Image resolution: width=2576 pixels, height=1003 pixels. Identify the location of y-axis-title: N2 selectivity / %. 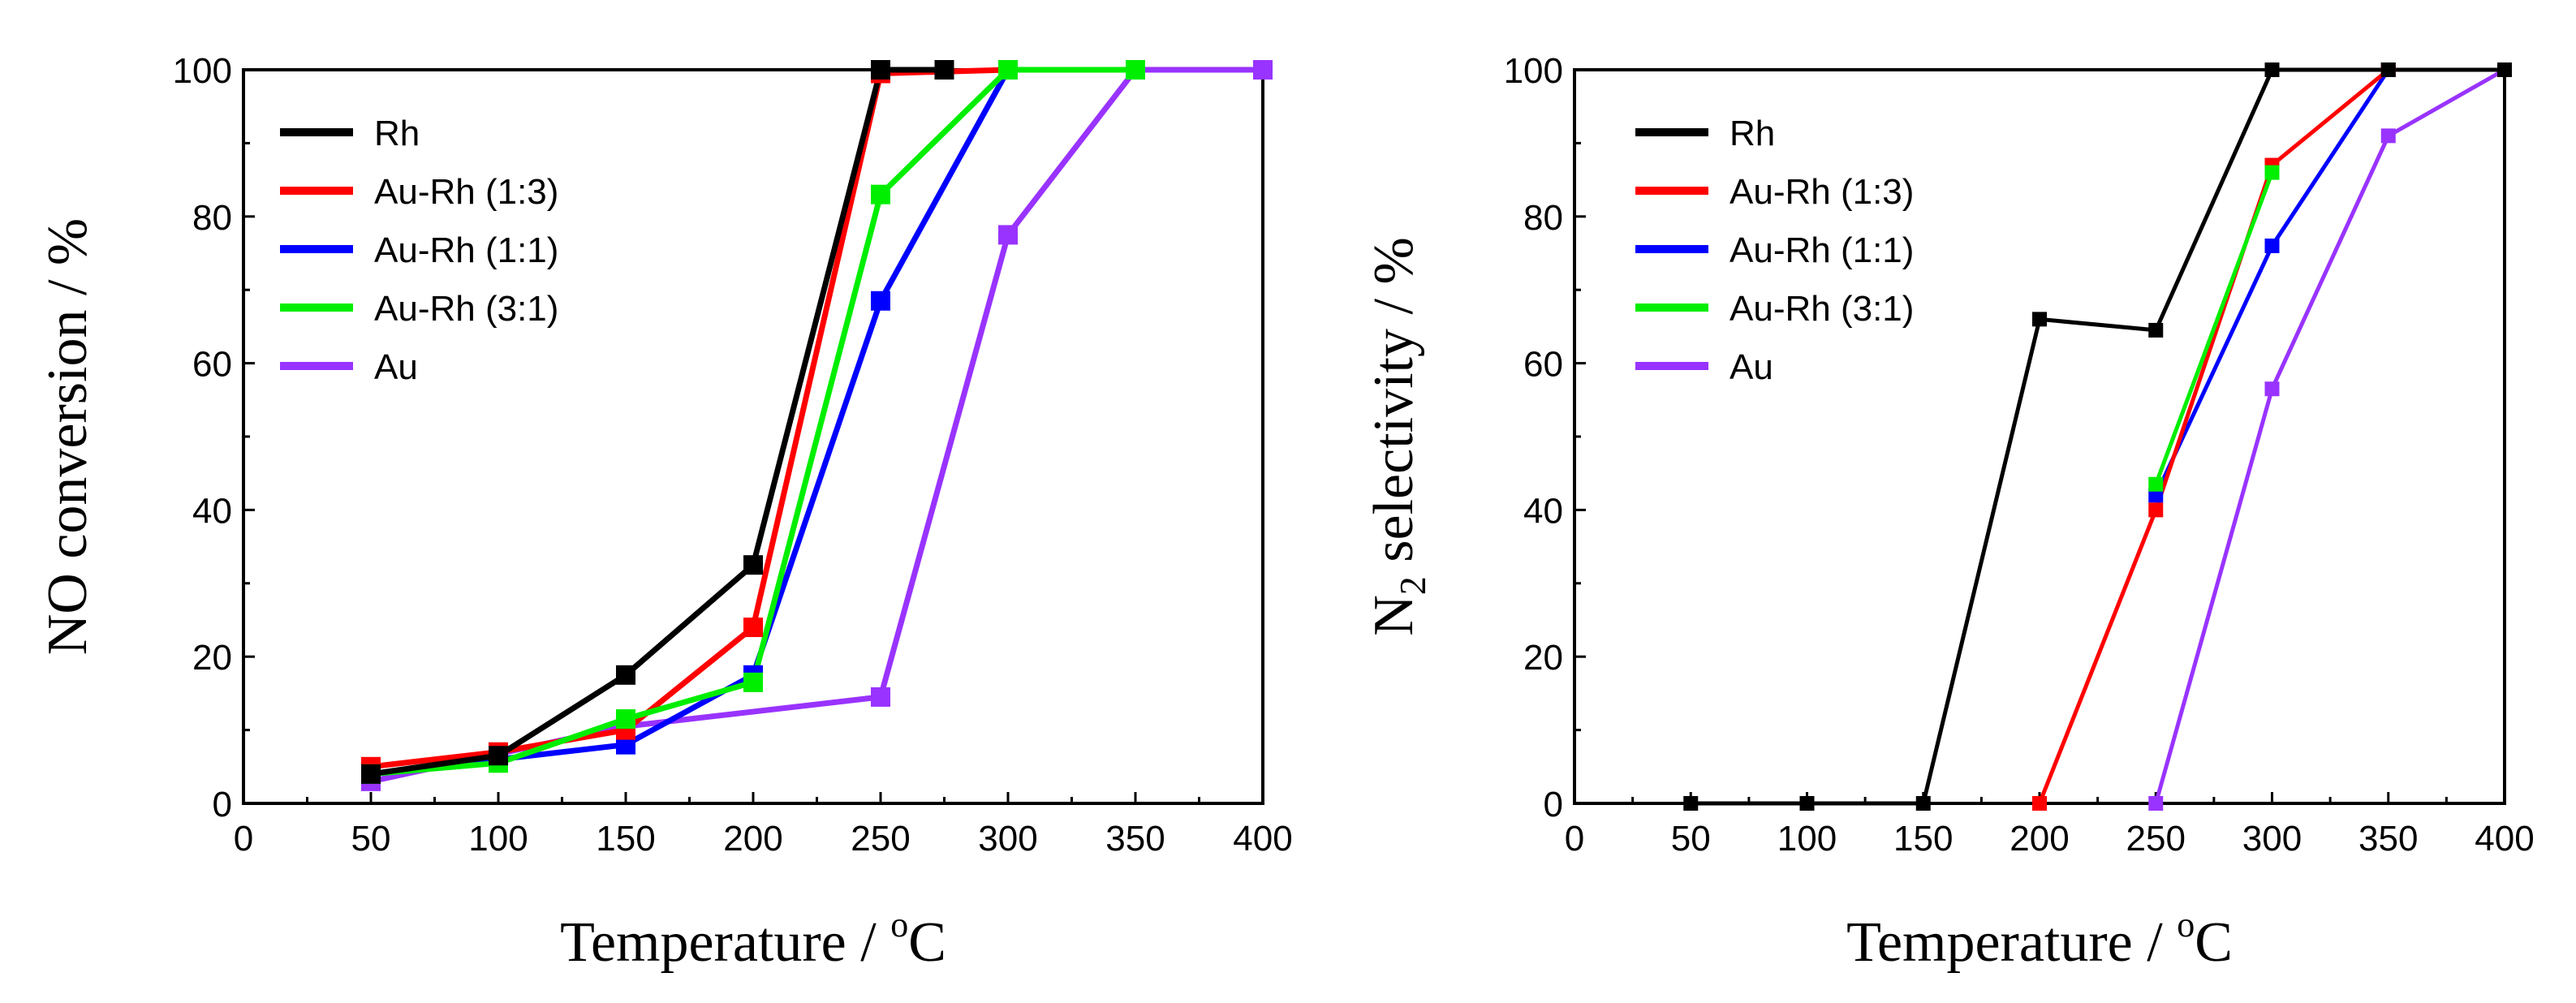
(1398, 436).